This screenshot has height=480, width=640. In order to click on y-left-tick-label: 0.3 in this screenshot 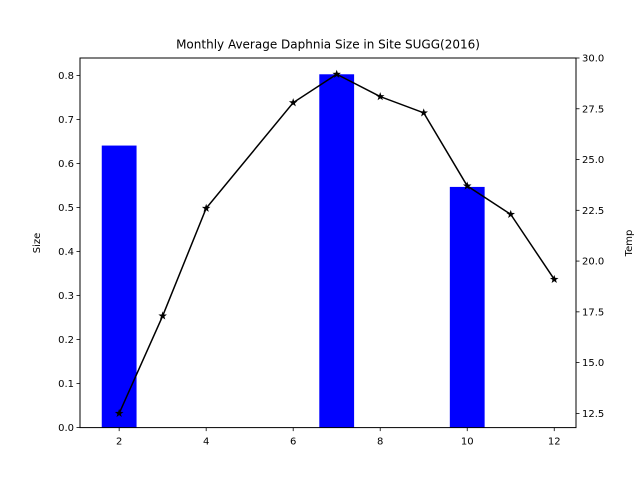, I will do `click(66, 296)`.